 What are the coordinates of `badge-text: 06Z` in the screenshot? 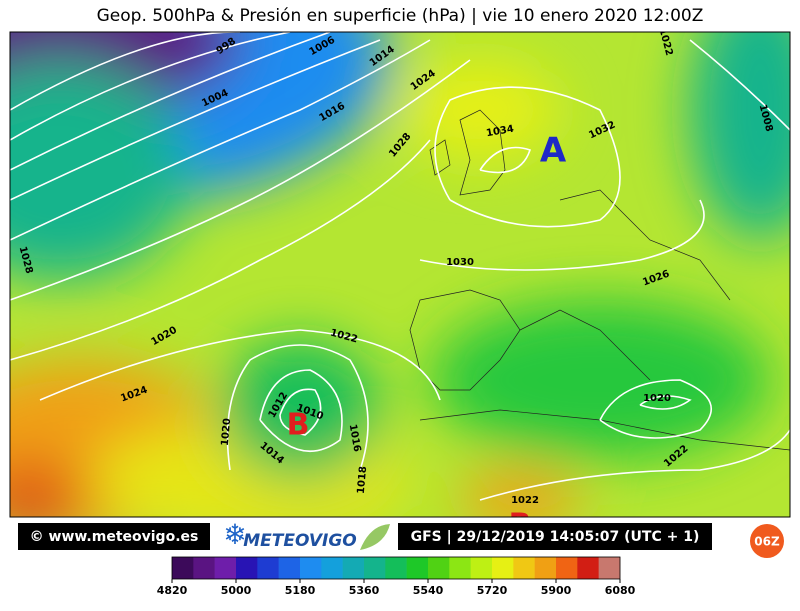 It's located at (767, 542).